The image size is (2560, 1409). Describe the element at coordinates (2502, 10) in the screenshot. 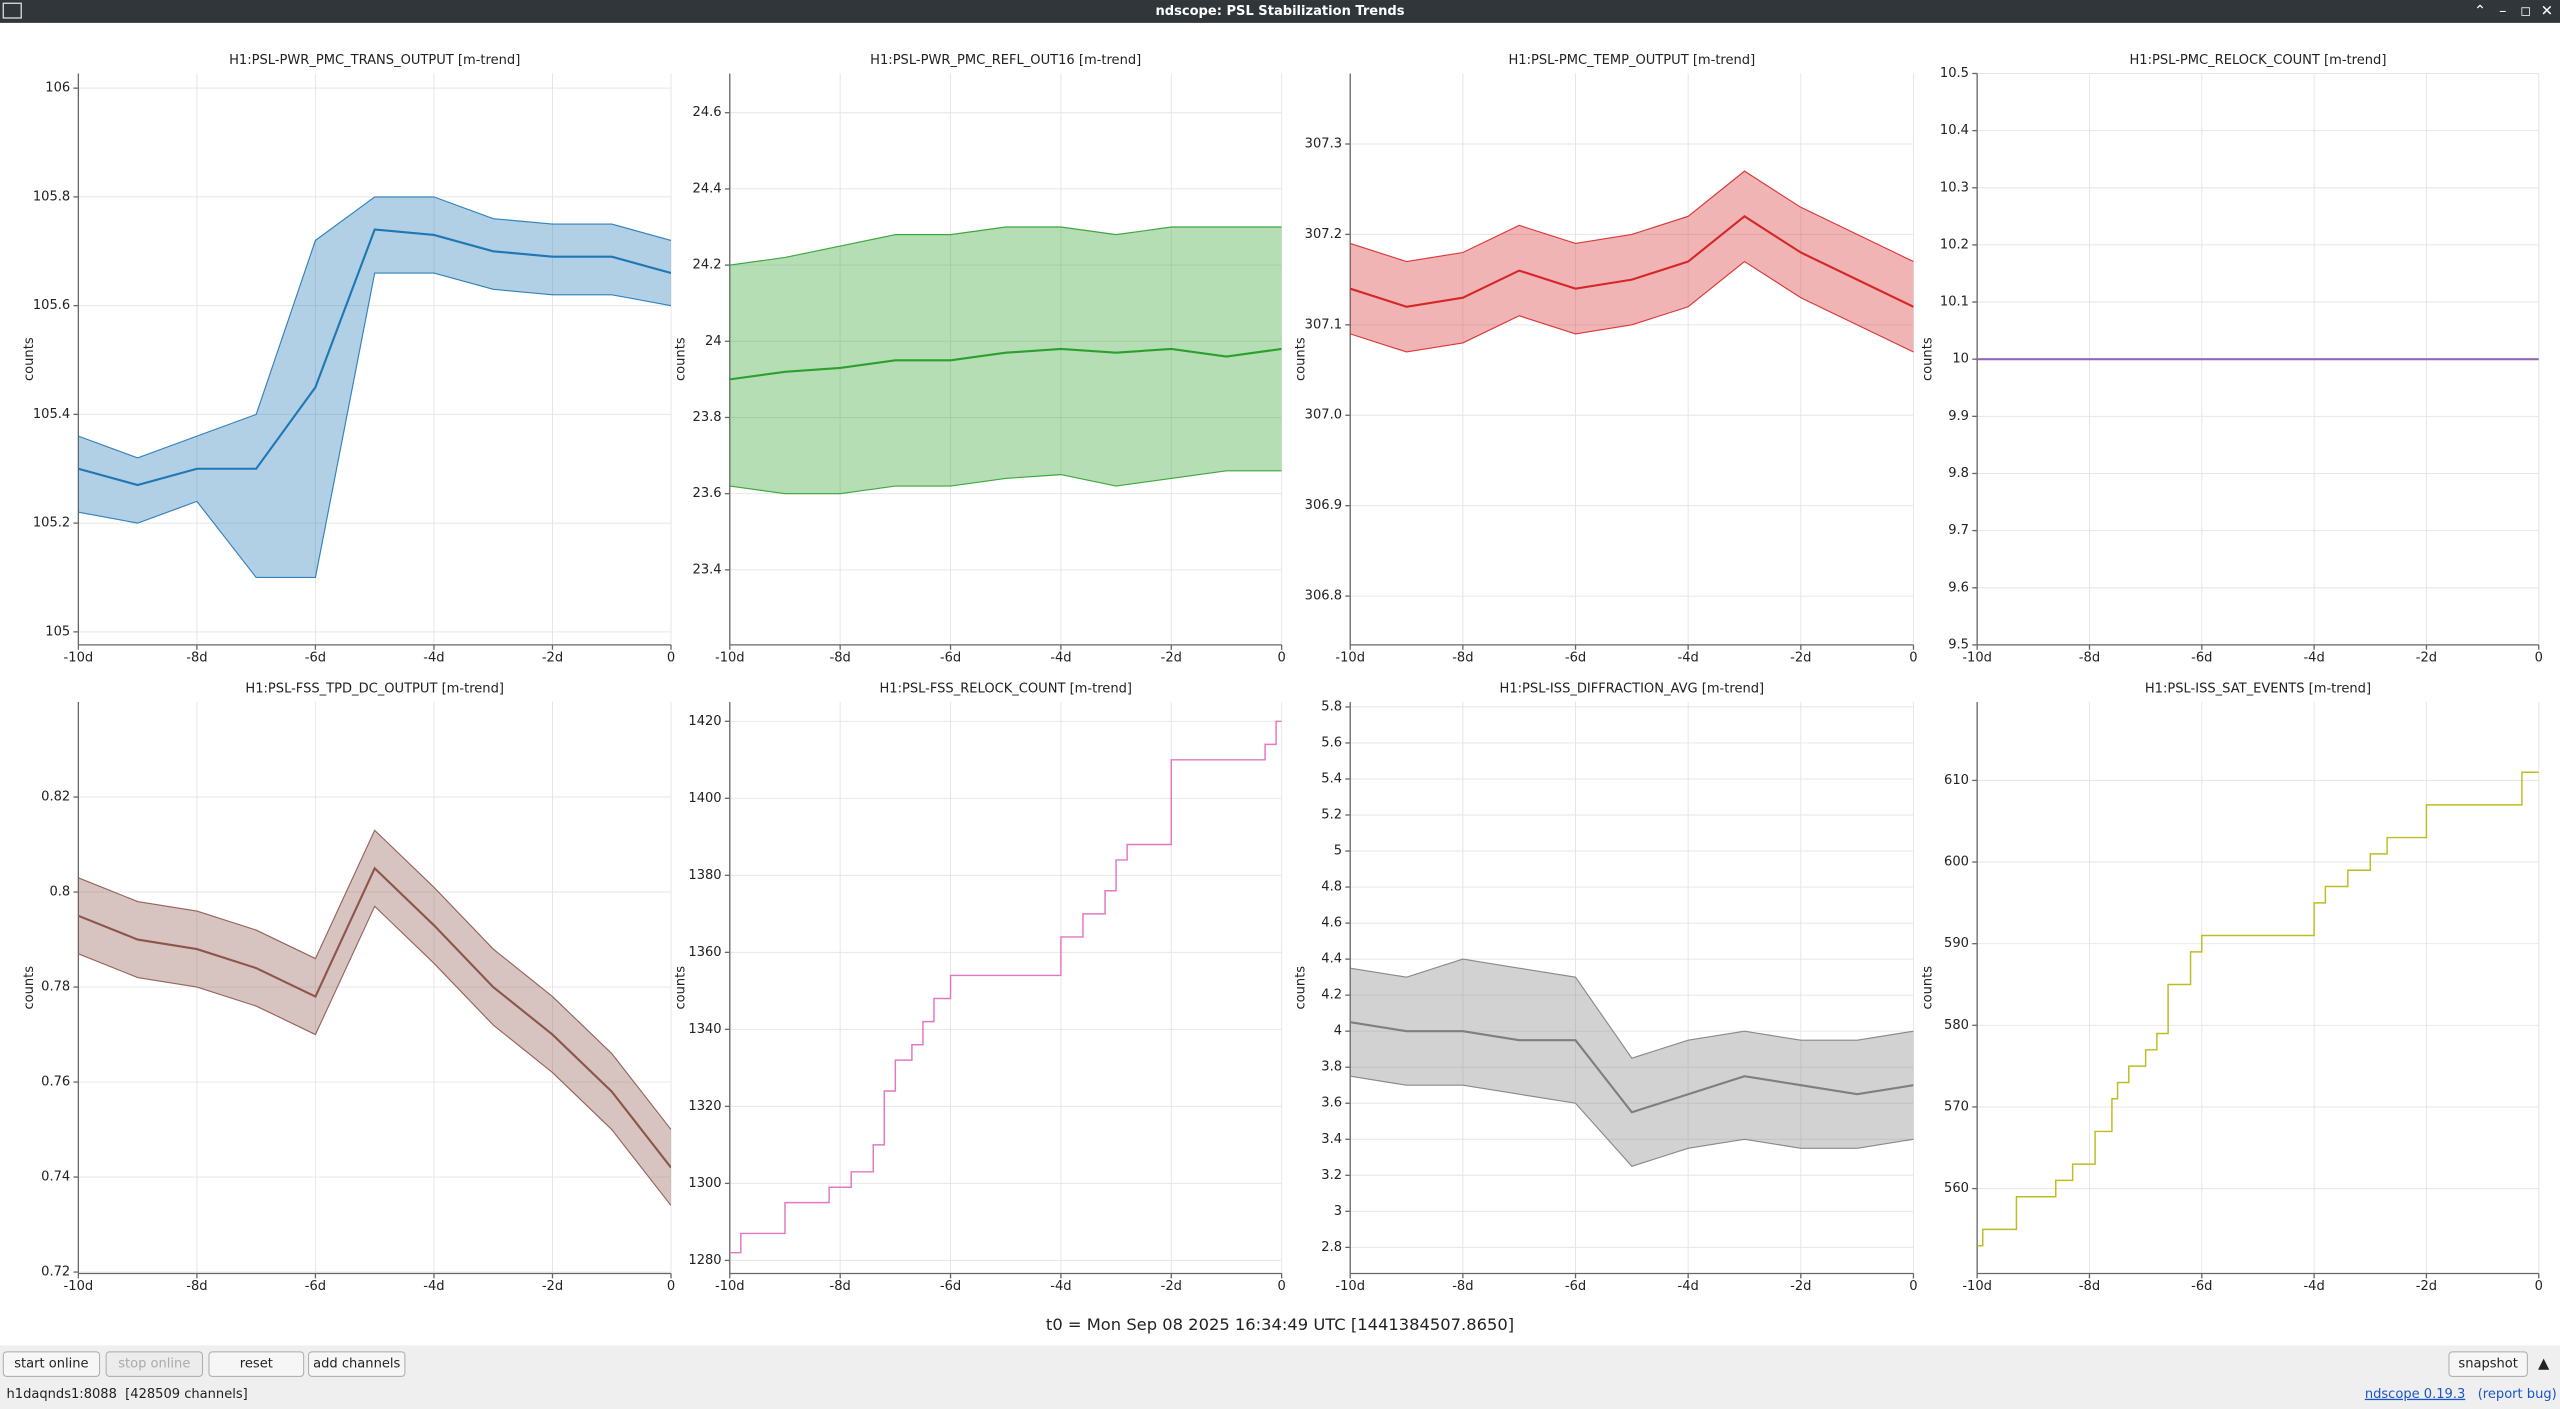

I see `maximize-button: –` at that location.